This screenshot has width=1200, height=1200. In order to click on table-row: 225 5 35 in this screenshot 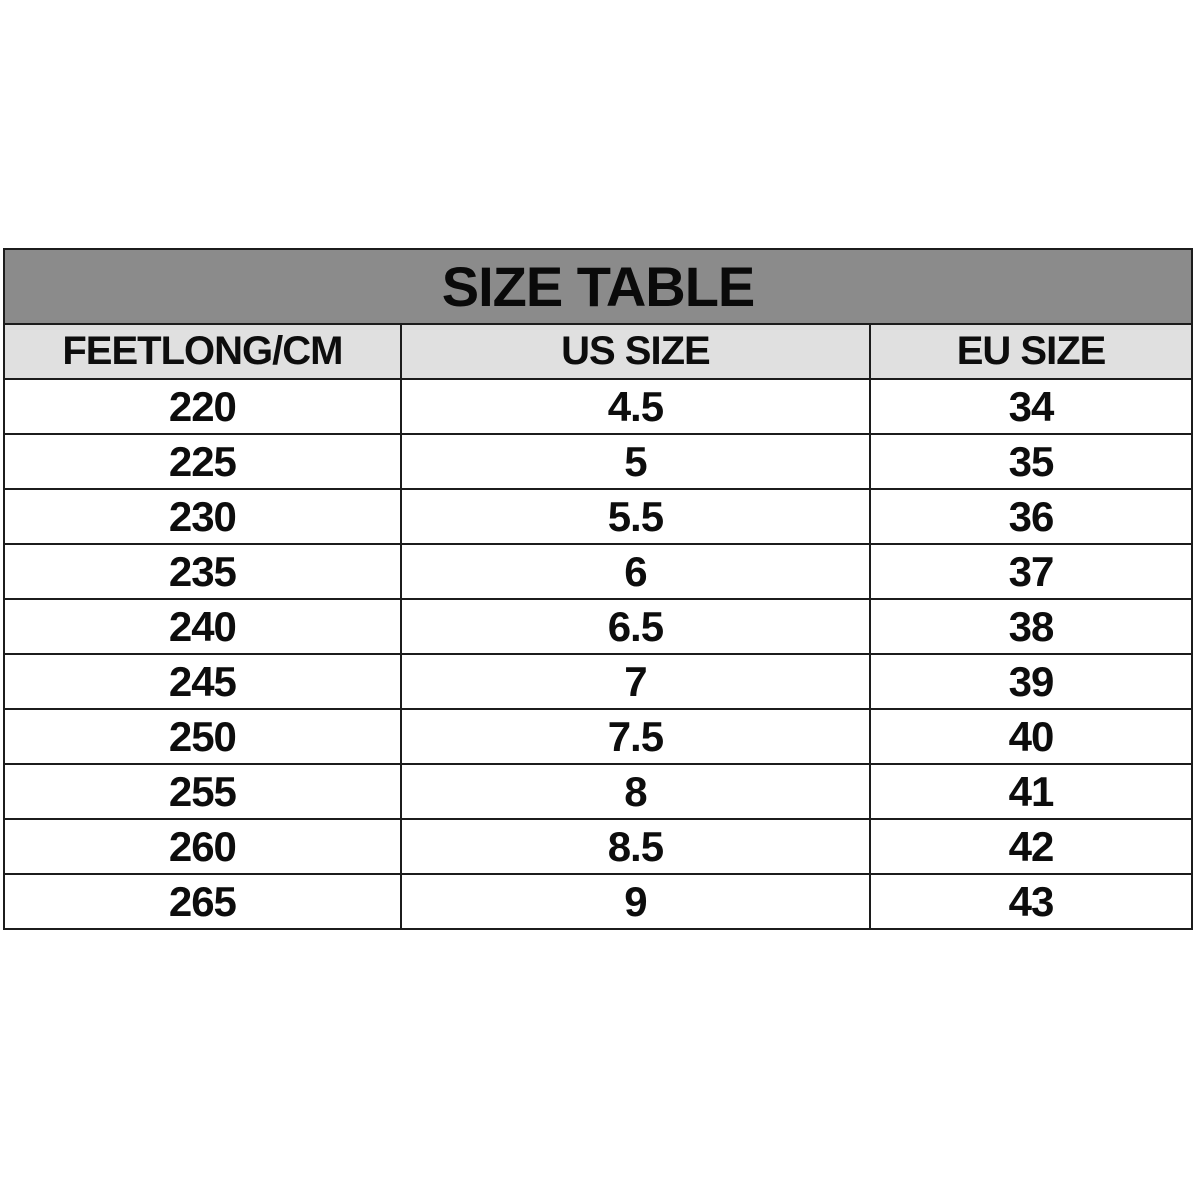, I will do `click(598, 461)`.